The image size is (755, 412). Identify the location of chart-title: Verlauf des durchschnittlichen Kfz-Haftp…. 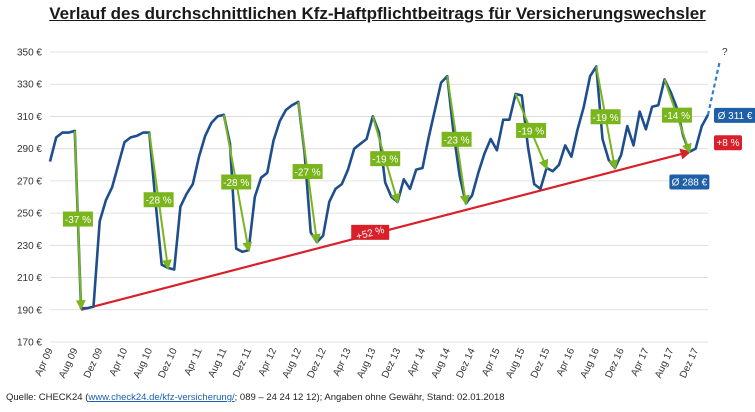
(377, 13).